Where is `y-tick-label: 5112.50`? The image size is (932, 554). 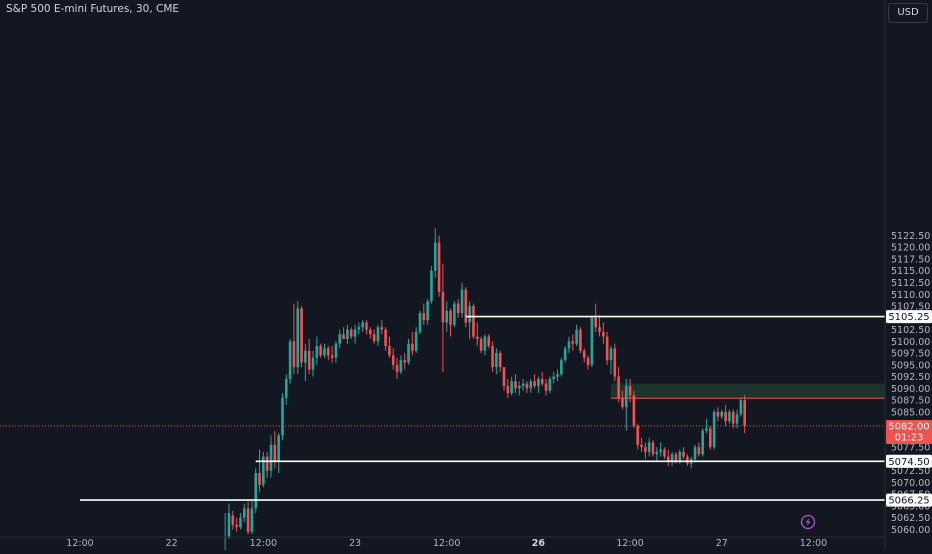
y-tick-label: 5112.50 is located at coordinates (910, 283).